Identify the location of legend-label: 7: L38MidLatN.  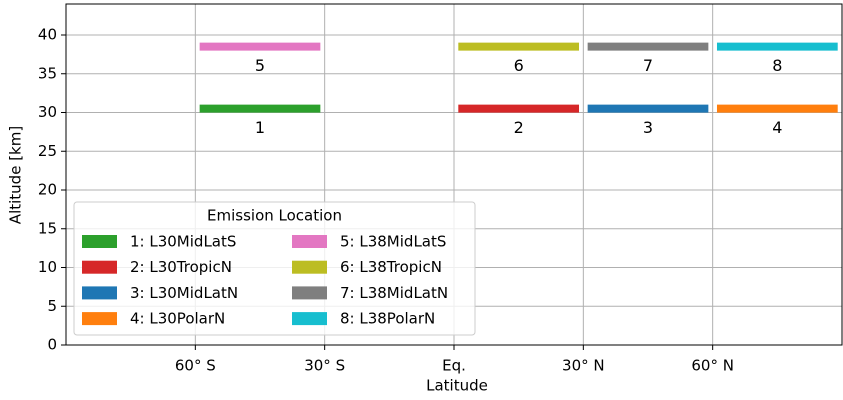
(394, 293).